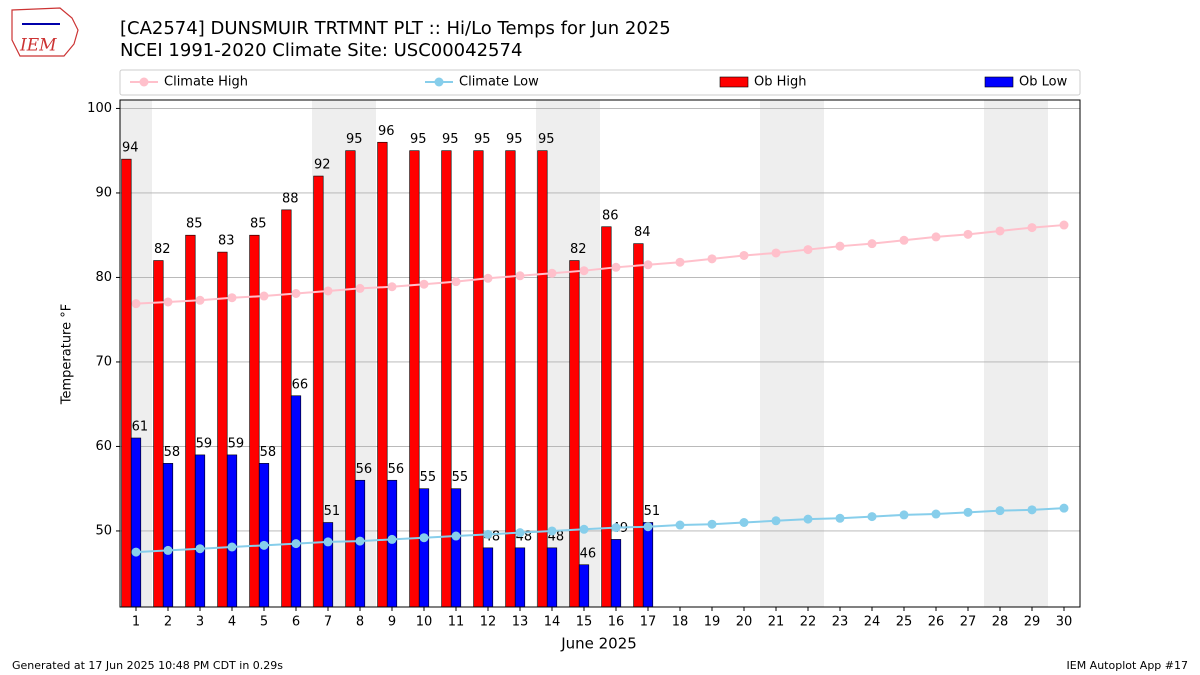 The width and height of the screenshot is (1200, 675). Describe the element at coordinates (322, 165) in the screenshot. I see `data-label: 92` at that location.